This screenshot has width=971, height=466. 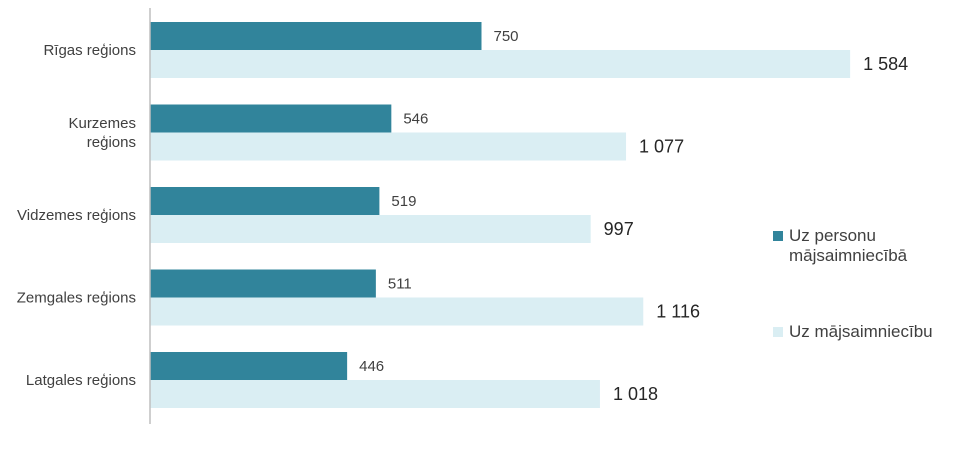 What do you see at coordinates (861, 331) in the screenshot?
I see `legend-label: Uz mājsaimniecību` at bounding box center [861, 331].